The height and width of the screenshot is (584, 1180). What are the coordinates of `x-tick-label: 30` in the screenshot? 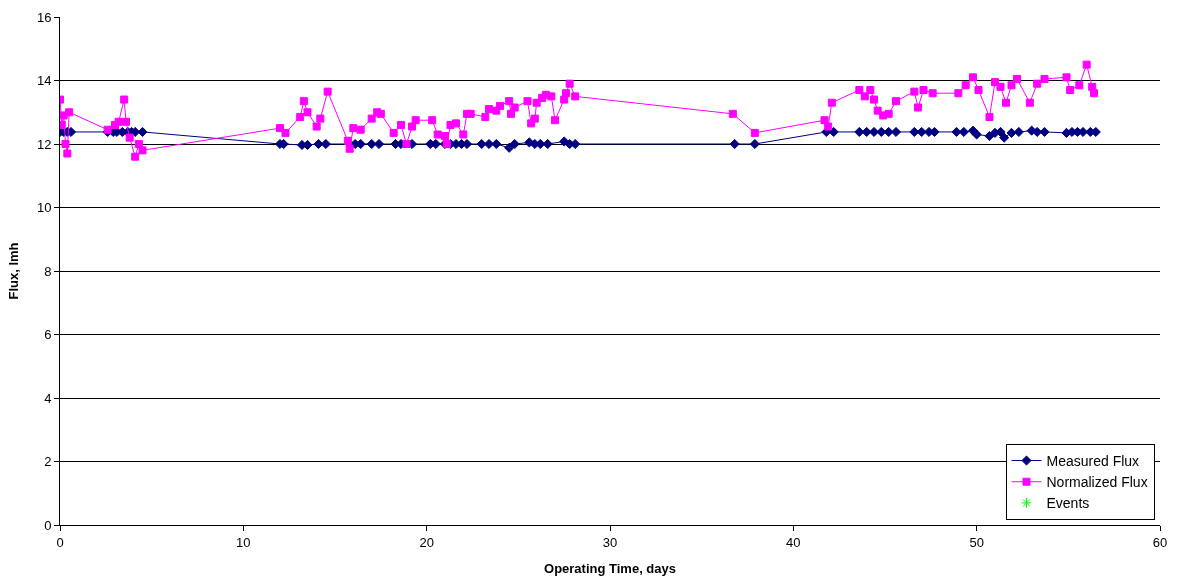 It's located at (610, 542).